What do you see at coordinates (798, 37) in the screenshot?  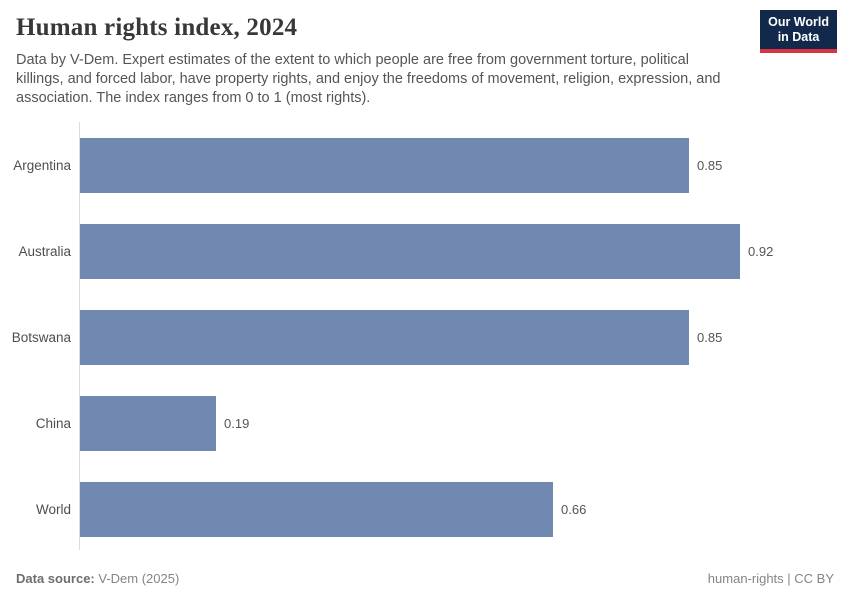 I see `owid-logo-line2: in Data` at bounding box center [798, 37].